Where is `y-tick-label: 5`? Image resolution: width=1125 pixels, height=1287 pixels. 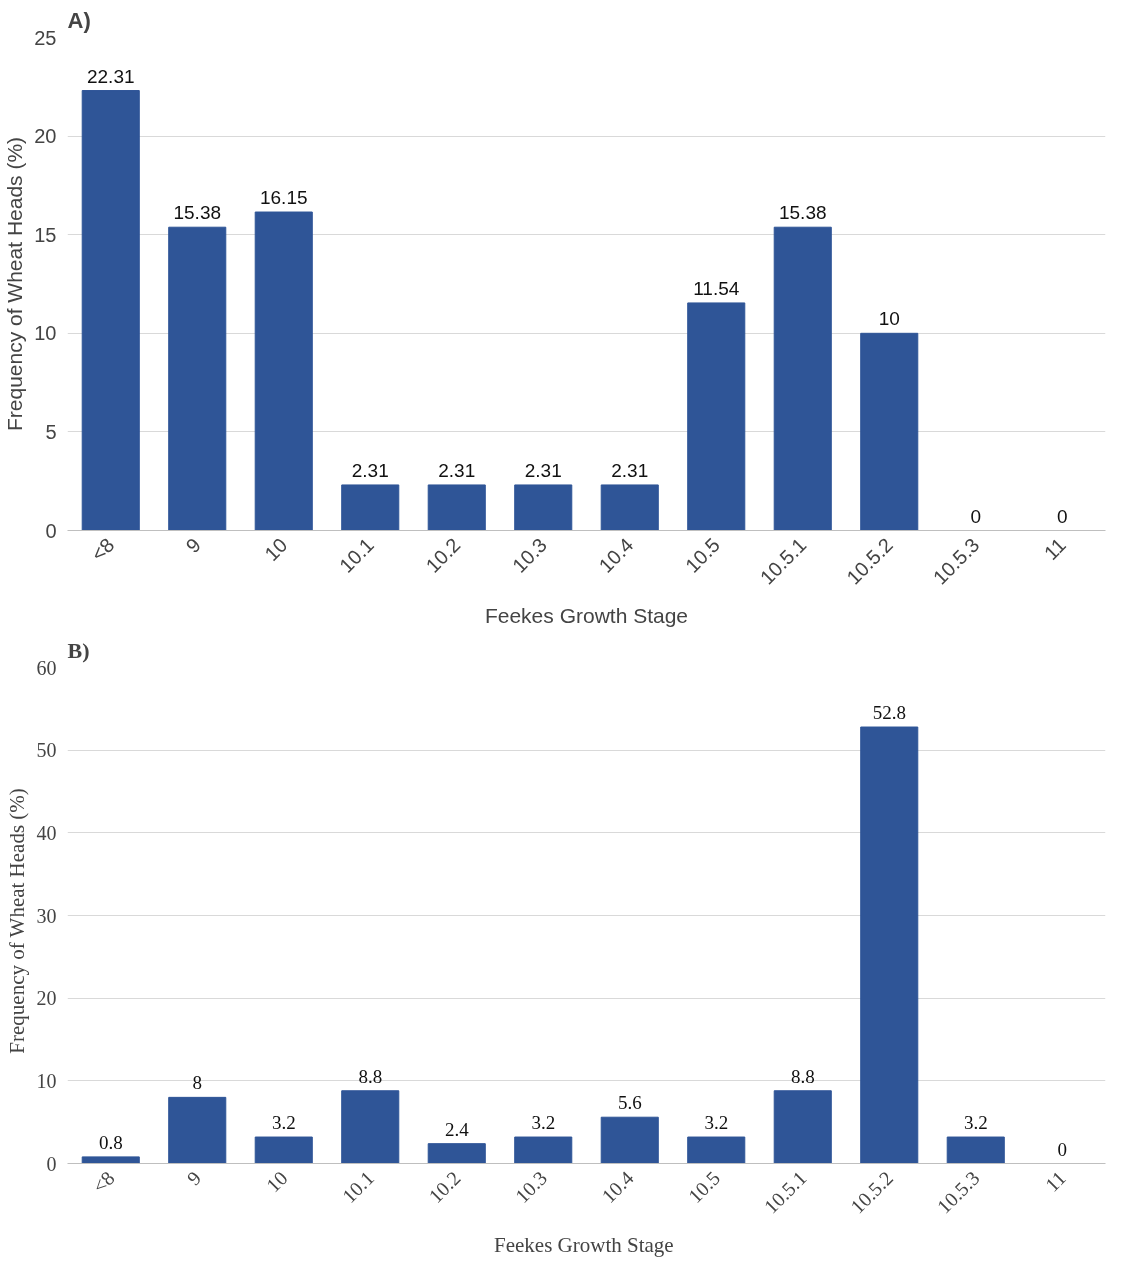
y-tick-label: 5 is located at coordinates (51, 431).